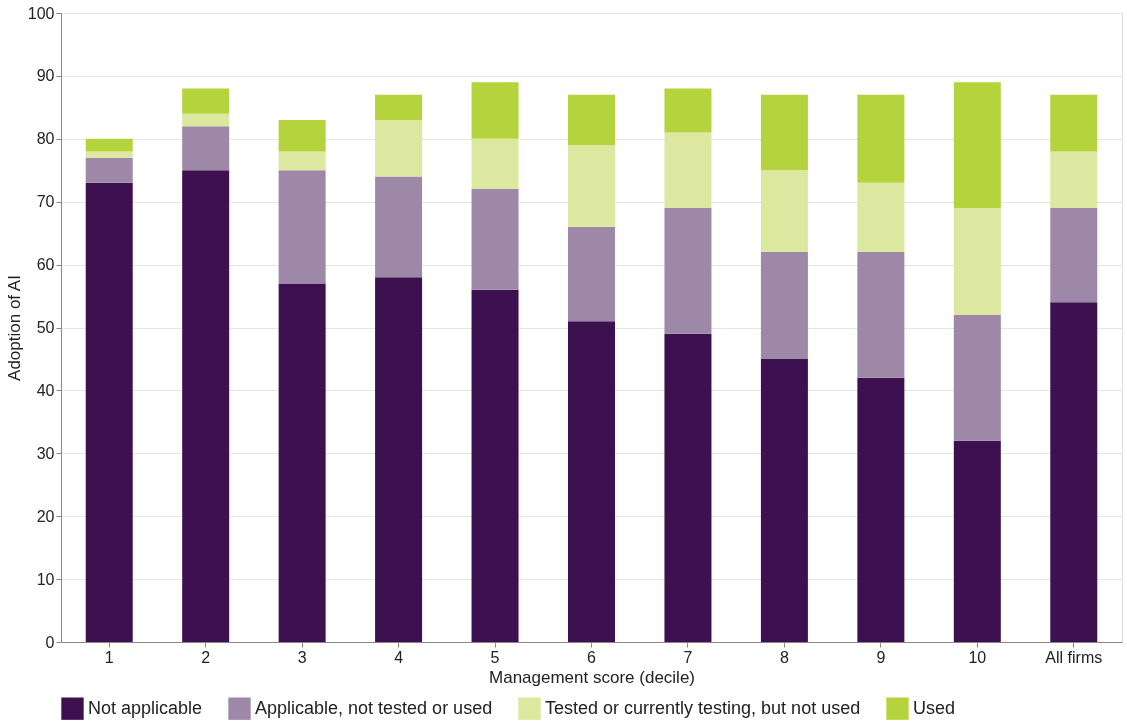  What do you see at coordinates (14, 328) in the screenshot?
I see `y-axis-title: Adoption of AI` at bounding box center [14, 328].